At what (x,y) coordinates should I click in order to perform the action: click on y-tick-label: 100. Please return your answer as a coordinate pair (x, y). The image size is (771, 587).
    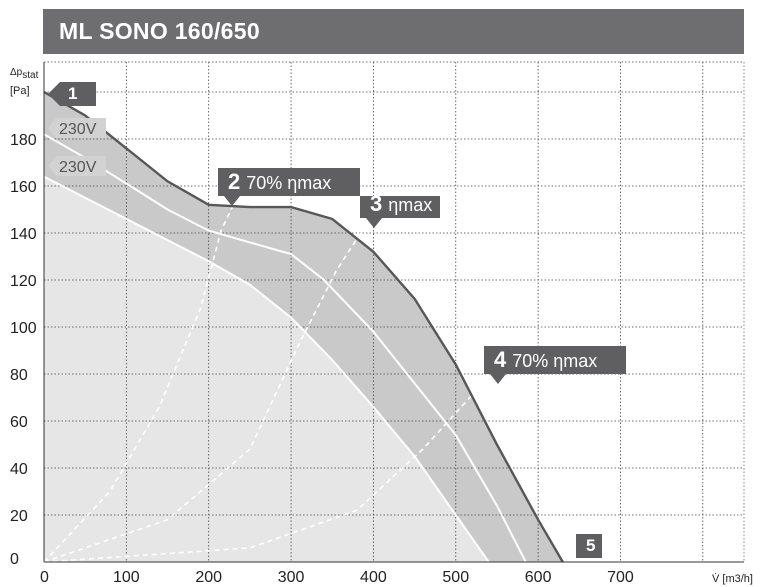
    Looking at the image, I should click on (23, 328).